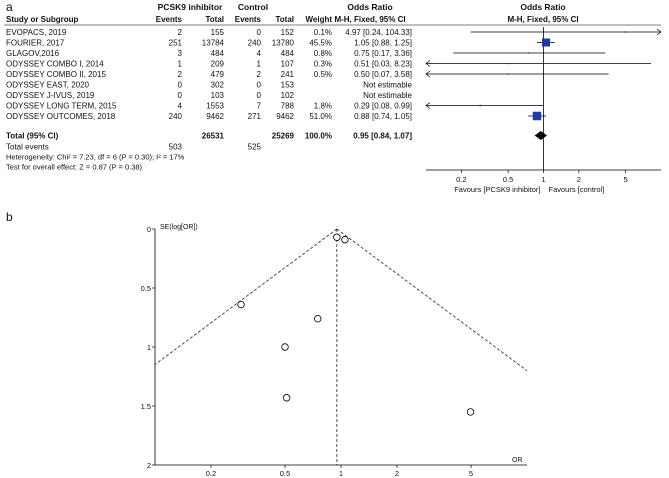  Describe the element at coordinates (318, 19) in the screenshot. I see `col-weight-header: Weight` at that location.